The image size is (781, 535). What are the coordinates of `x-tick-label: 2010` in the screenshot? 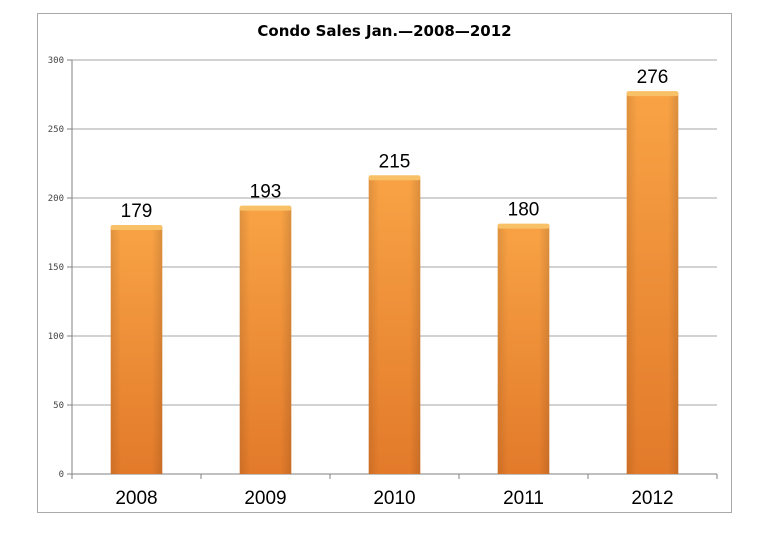 It's located at (394, 498).